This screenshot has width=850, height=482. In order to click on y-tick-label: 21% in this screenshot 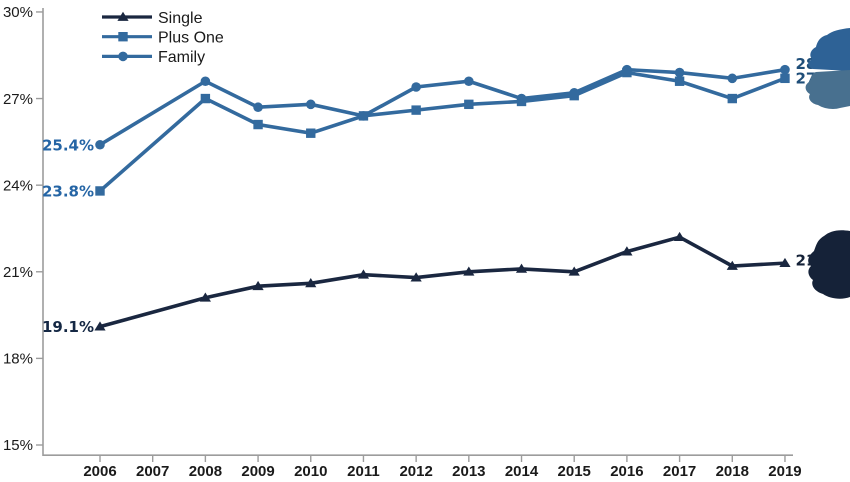, I will do `click(18, 272)`.